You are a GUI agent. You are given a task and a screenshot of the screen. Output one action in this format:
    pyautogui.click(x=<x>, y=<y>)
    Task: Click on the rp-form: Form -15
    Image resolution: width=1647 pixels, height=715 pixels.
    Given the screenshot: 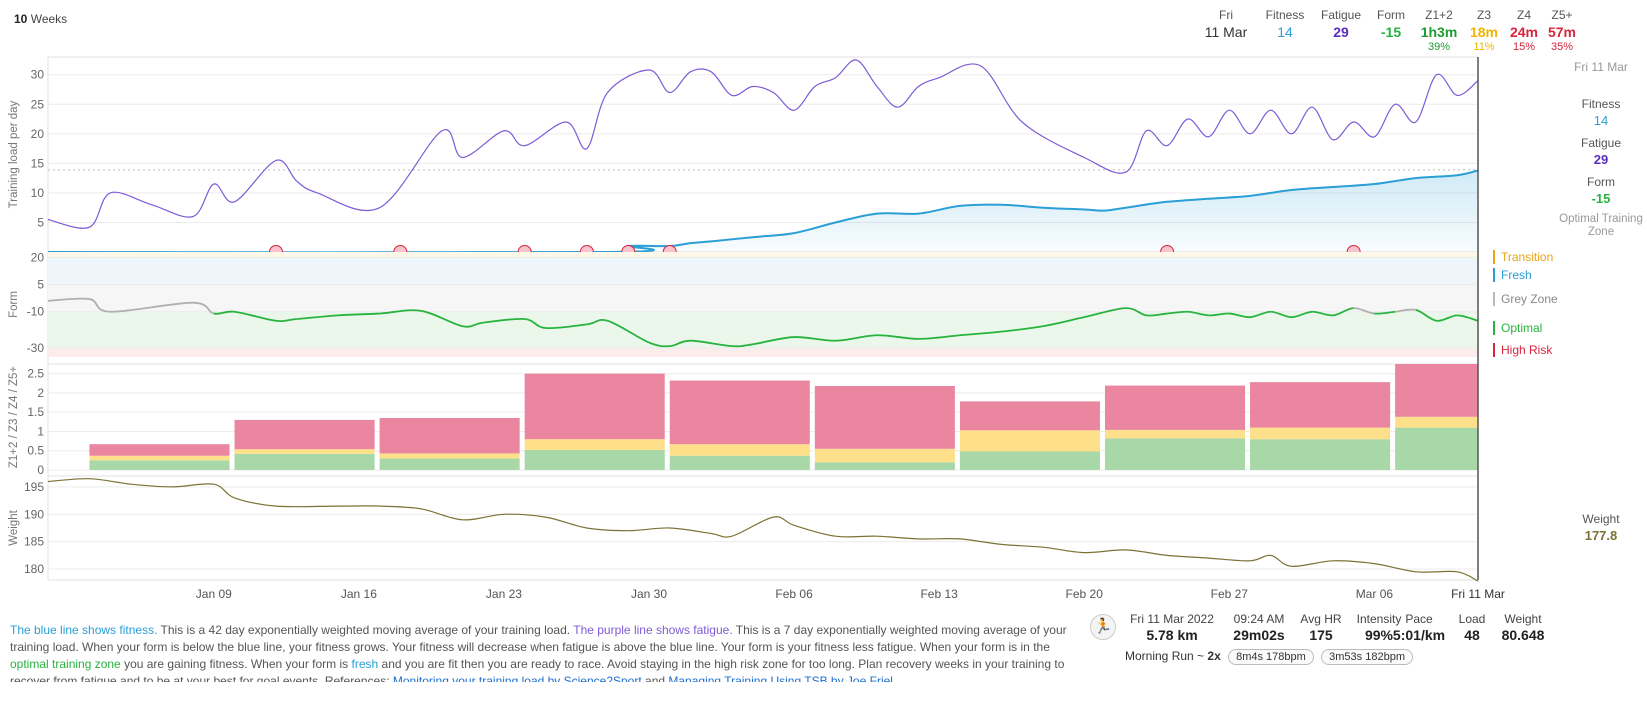 What is the action you would take?
    pyautogui.click(x=1601, y=190)
    